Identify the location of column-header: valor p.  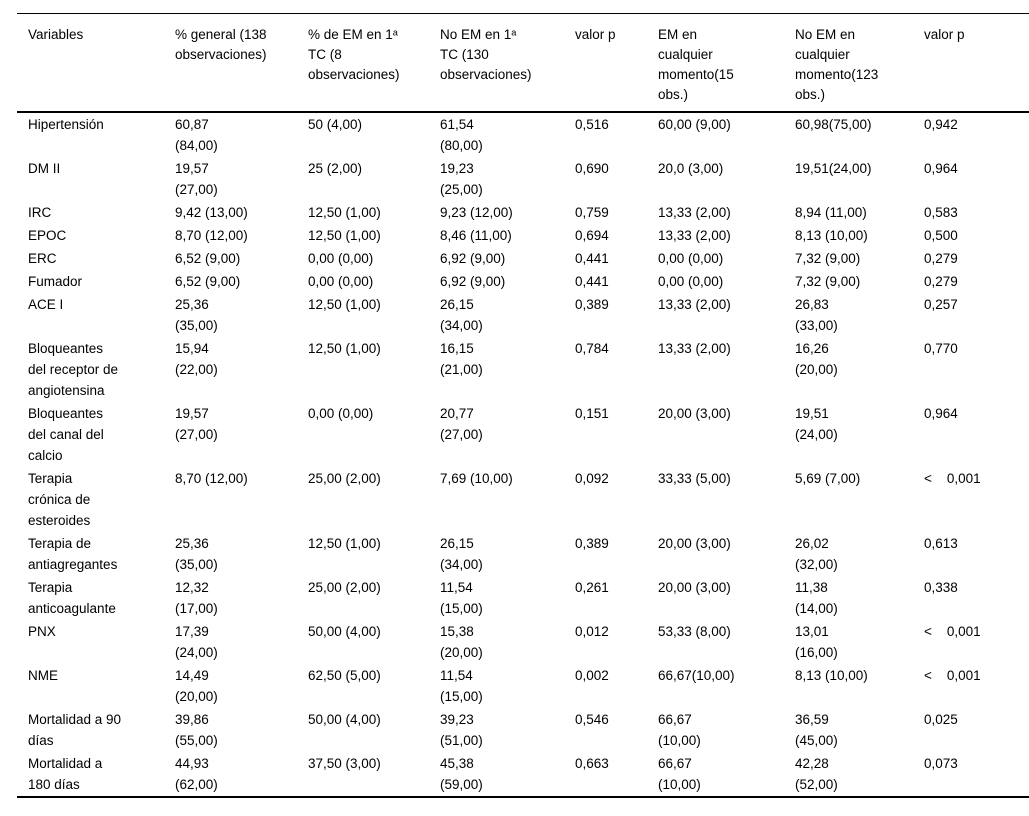
(595, 34).